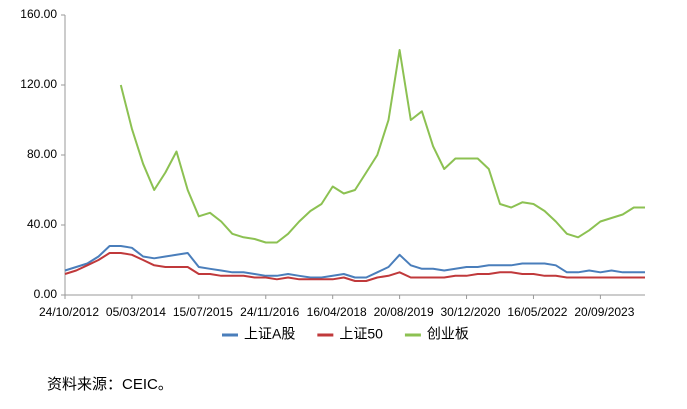 The image size is (687, 409). I want to click on legend-label: 上证50, so click(361, 334).